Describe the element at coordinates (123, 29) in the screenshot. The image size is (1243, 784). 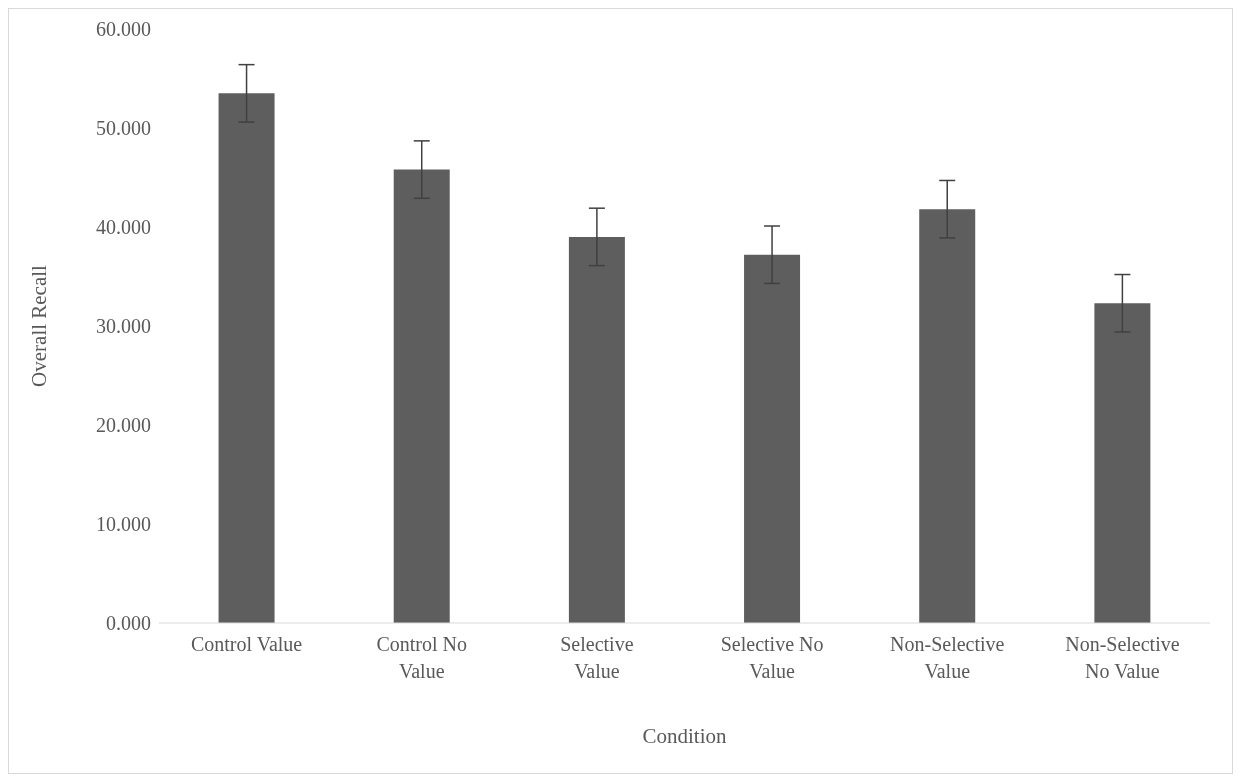
I see `y-tick-label: 60.000` at that location.